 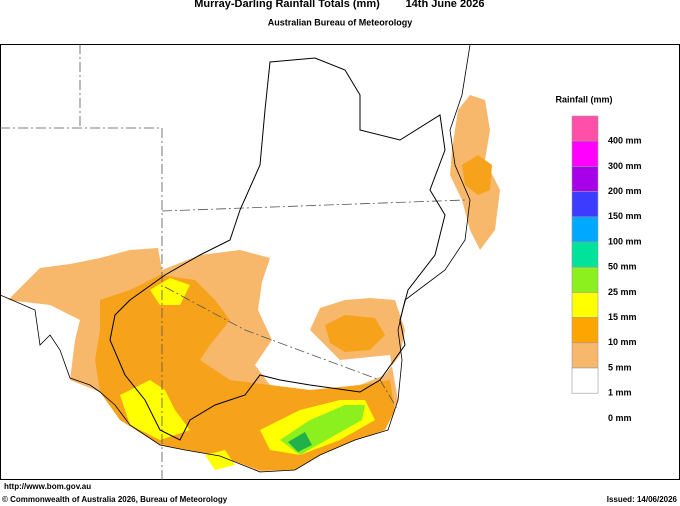 What do you see at coordinates (642, 499) in the screenshot?
I see `footer-issued: Issued: 14/06/2026` at bounding box center [642, 499].